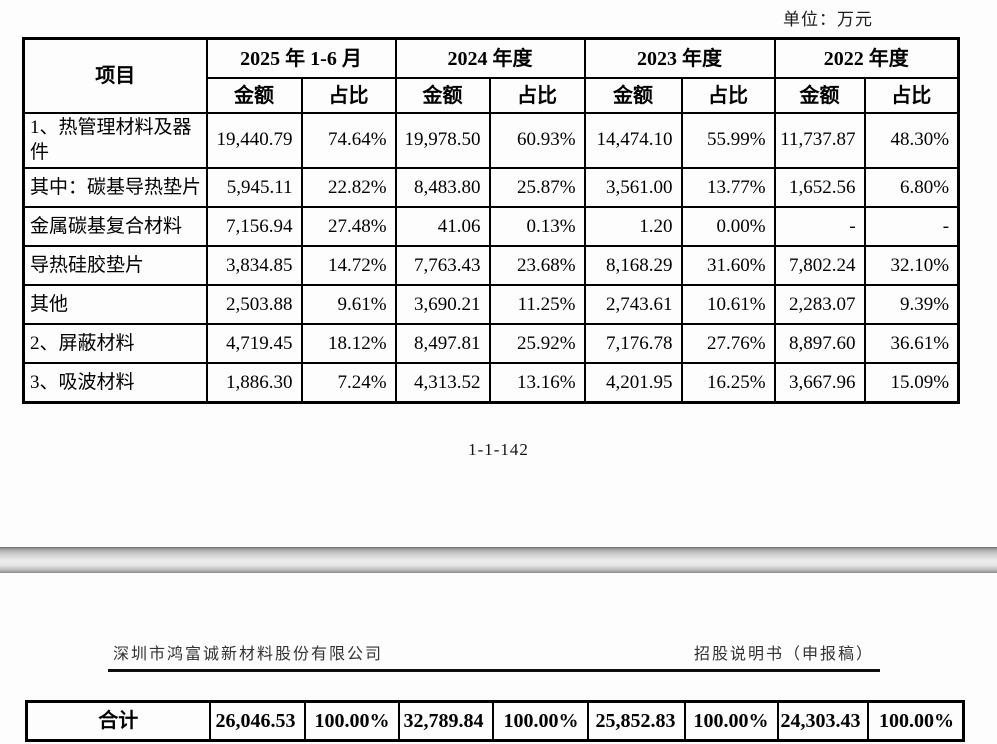 This screenshot has height=744, width=997. I want to click on ratio-cell: 60.93%, so click(537, 140).